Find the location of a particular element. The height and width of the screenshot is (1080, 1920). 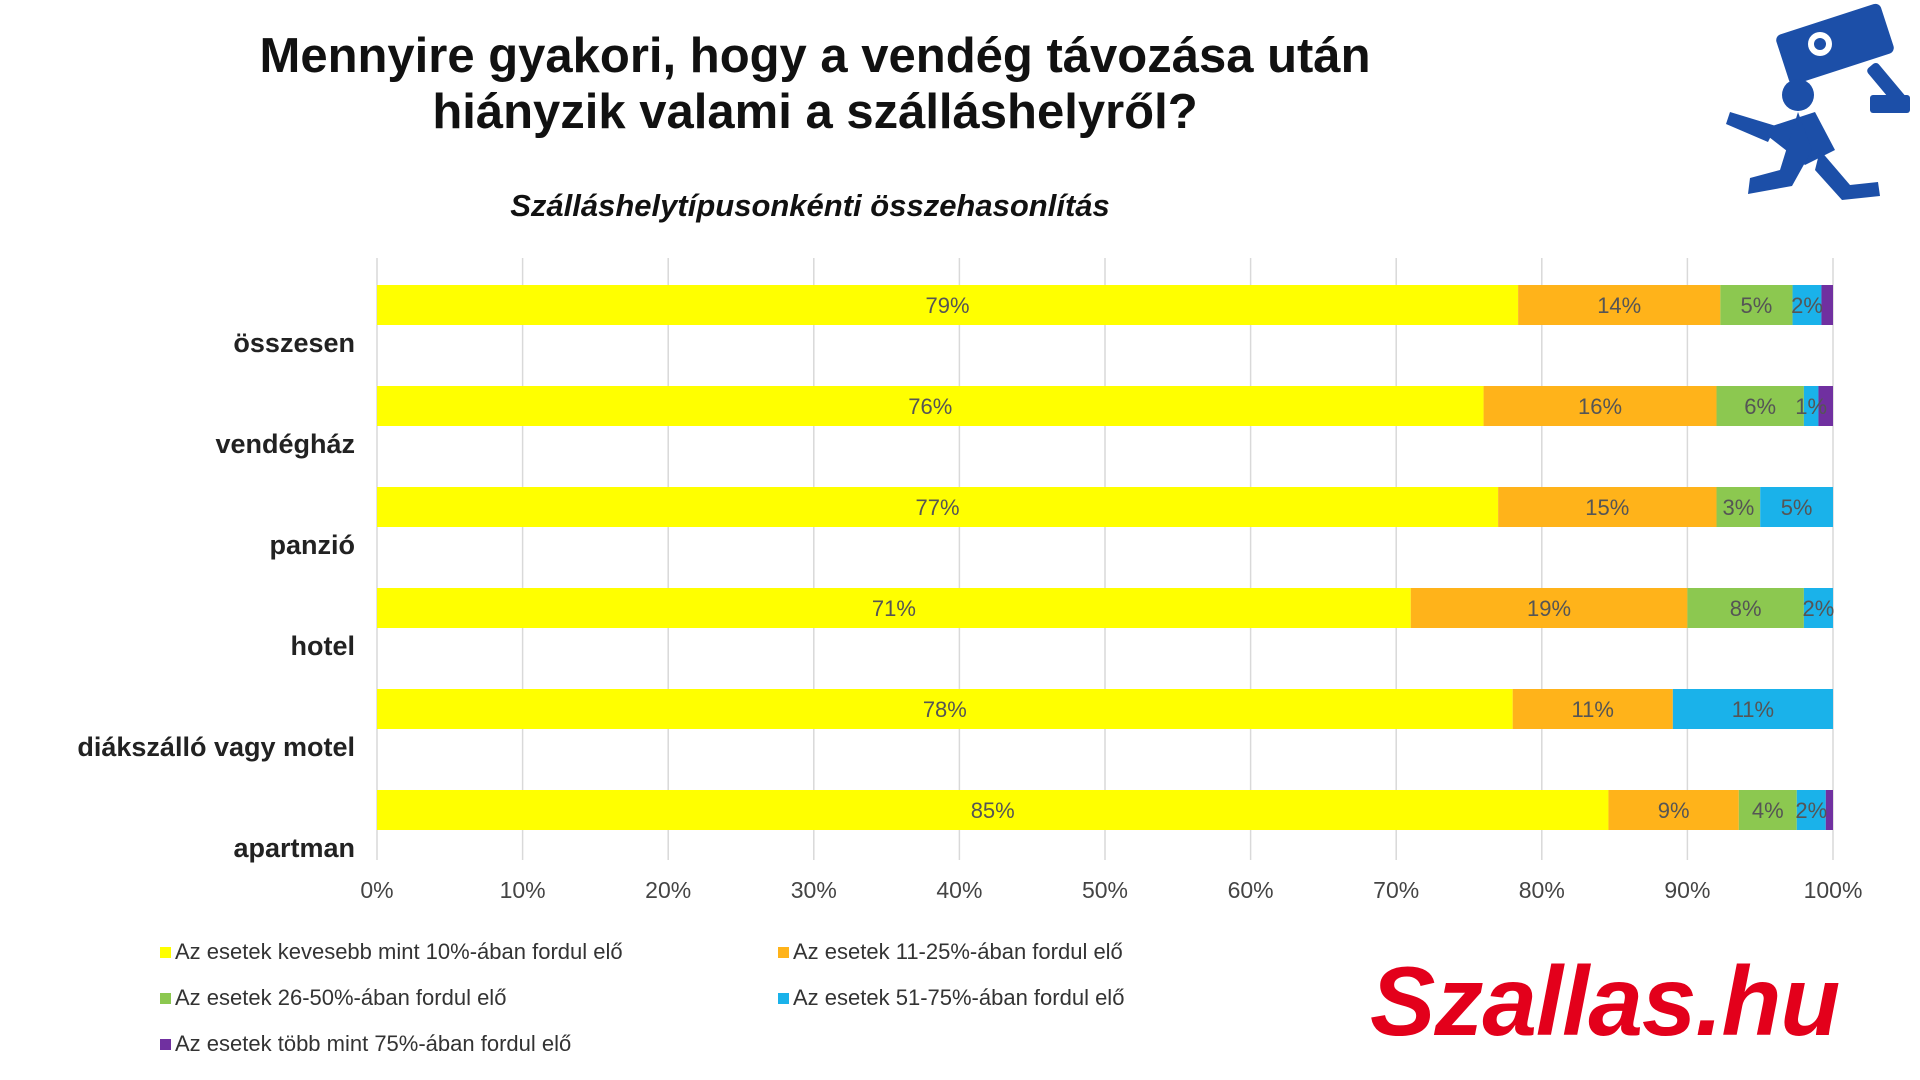

legend-item: Az esetek 11-25%-ában fordul elő is located at coordinates (950, 951).